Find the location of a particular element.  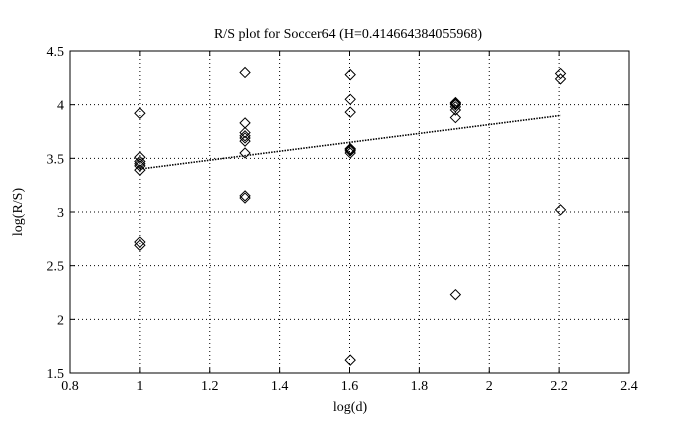

y-tick-label: 4 is located at coordinates (60, 106).